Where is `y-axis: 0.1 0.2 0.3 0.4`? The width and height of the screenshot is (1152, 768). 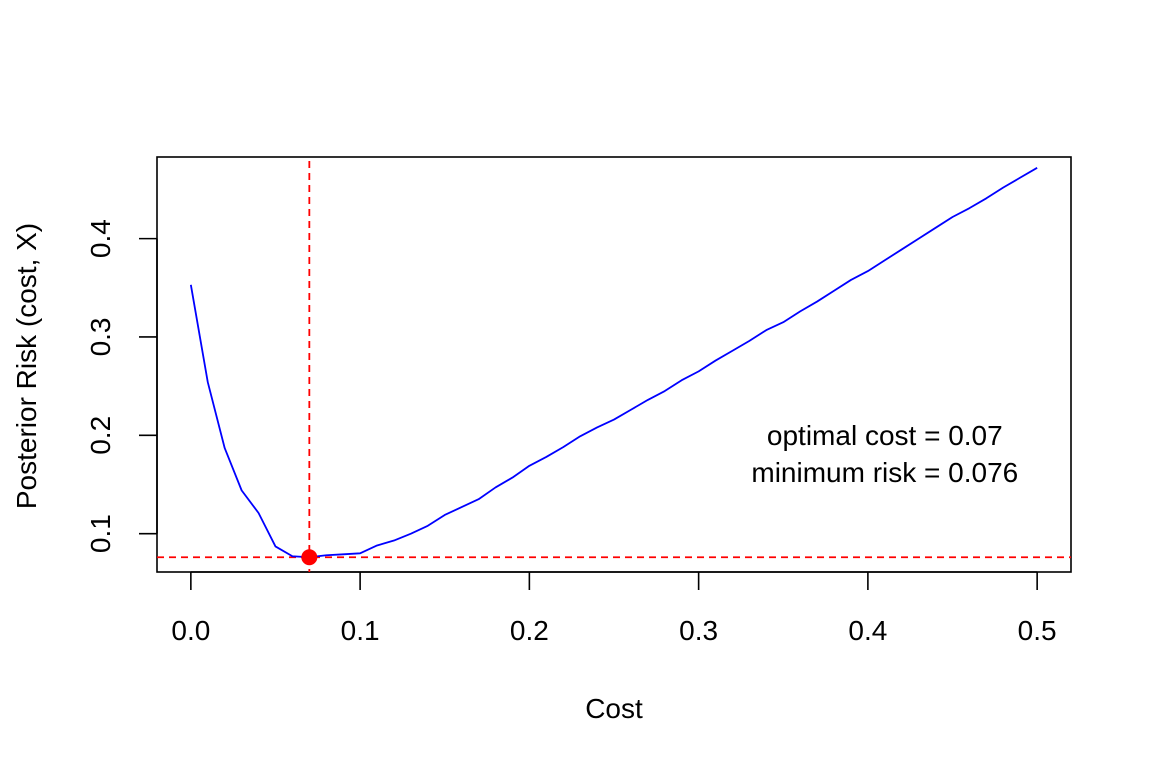 y-axis: 0.1 0.2 0.3 0.4 is located at coordinates (121, 386).